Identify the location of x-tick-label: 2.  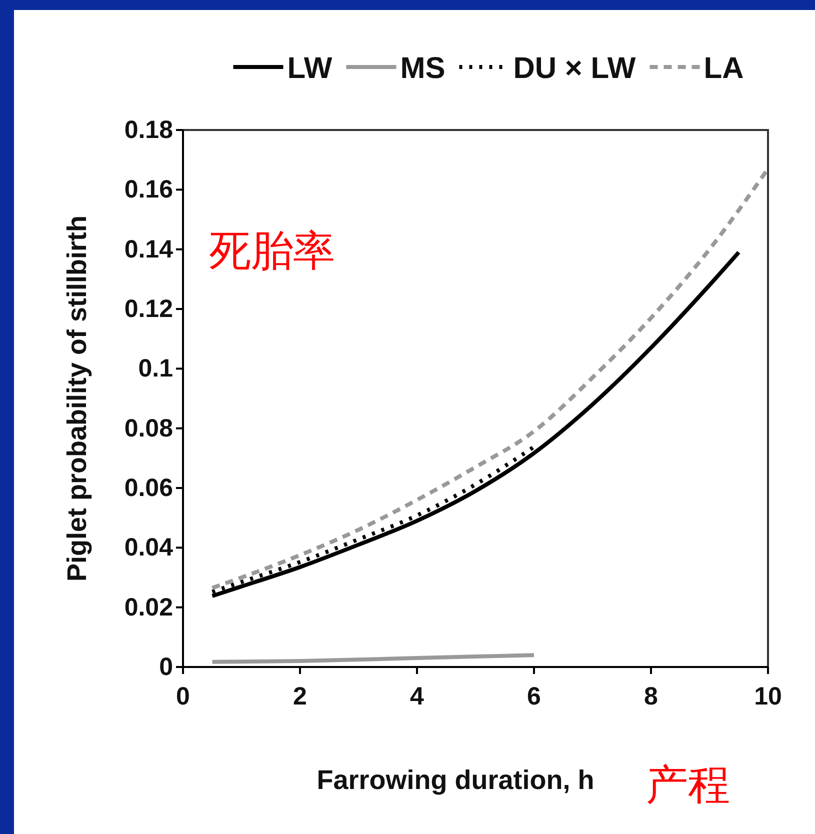
(300, 696).